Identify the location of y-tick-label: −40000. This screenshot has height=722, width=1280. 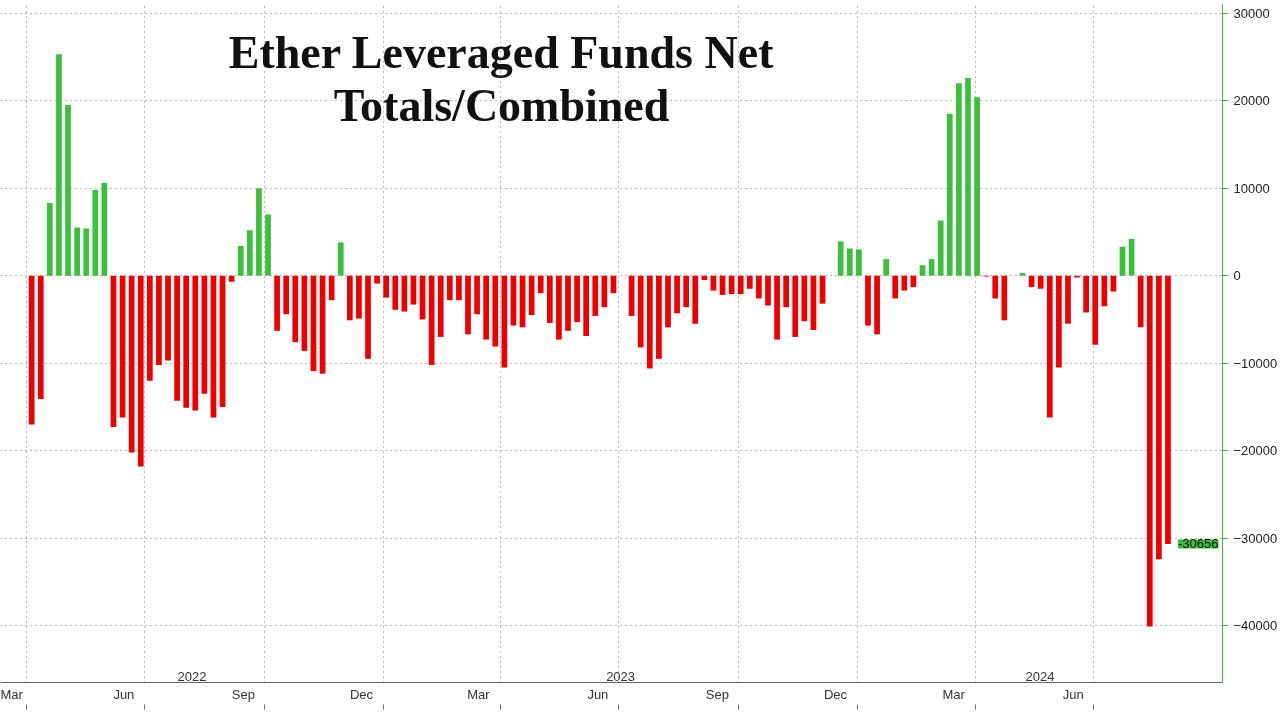
(1255, 626).